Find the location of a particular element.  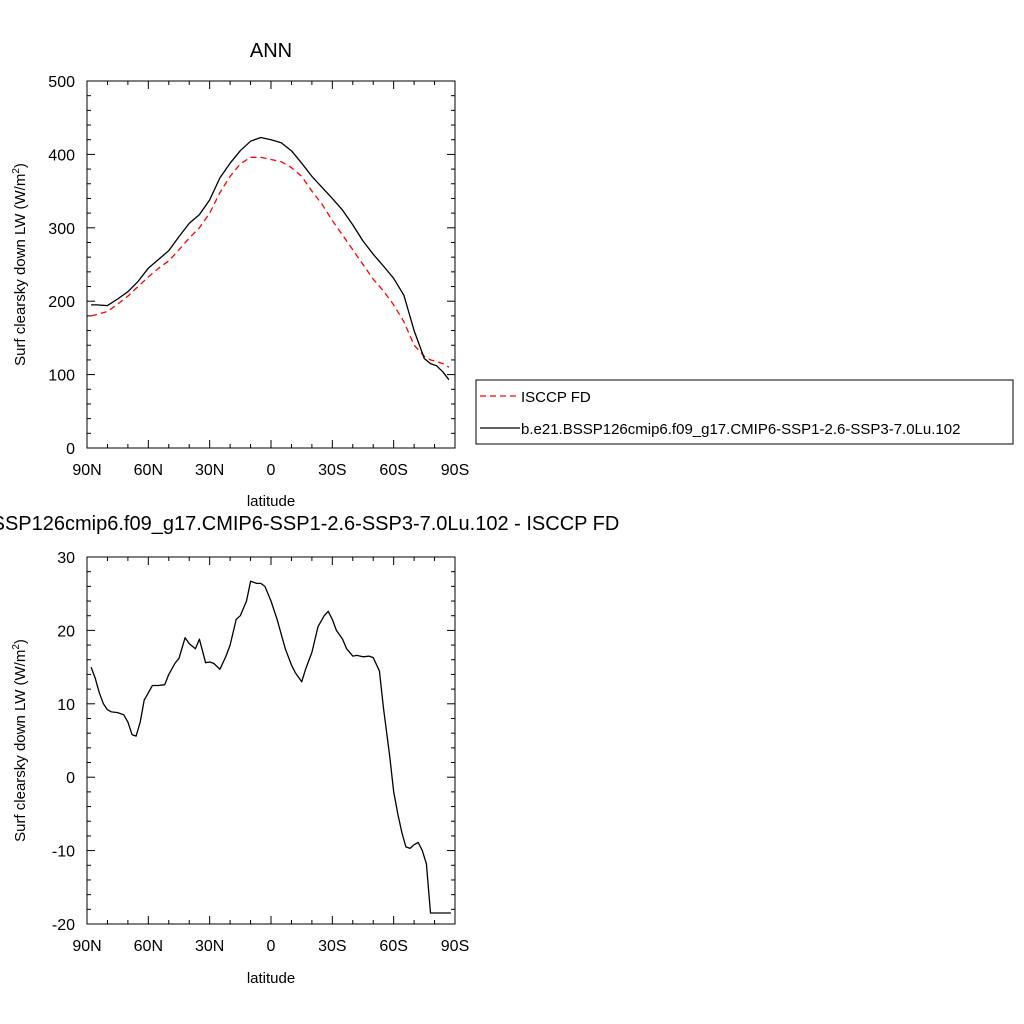

y-tick-label: 500 is located at coordinates (61, 82).